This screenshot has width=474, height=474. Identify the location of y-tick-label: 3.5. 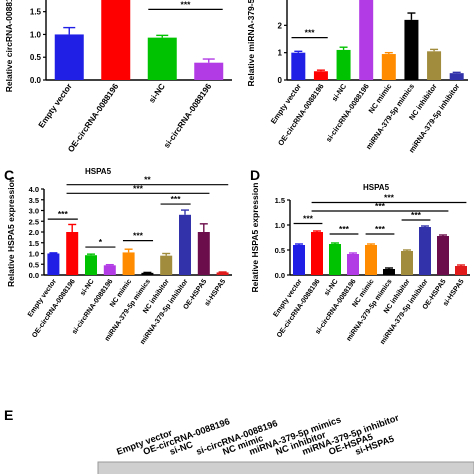
(34, 200).